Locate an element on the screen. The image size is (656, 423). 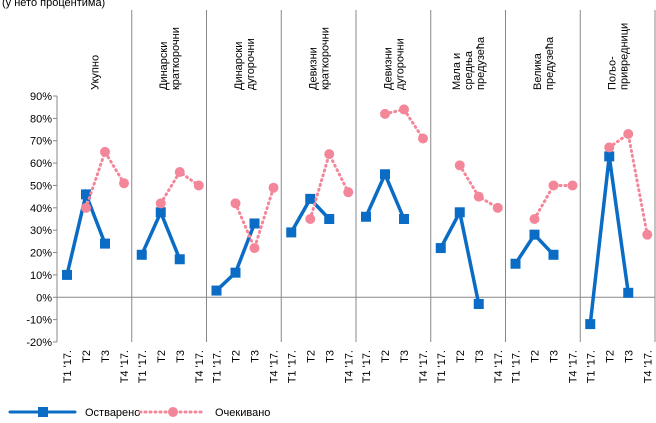
y-tick-label: 80% is located at coordinates (41, 119).